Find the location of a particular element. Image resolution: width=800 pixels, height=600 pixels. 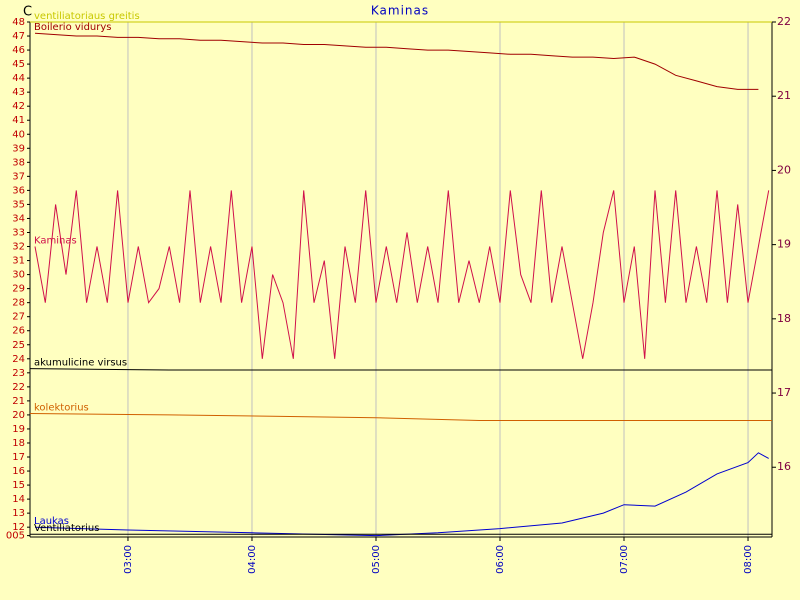

y-tick-label: 13 is located at coordinates (18, 513).